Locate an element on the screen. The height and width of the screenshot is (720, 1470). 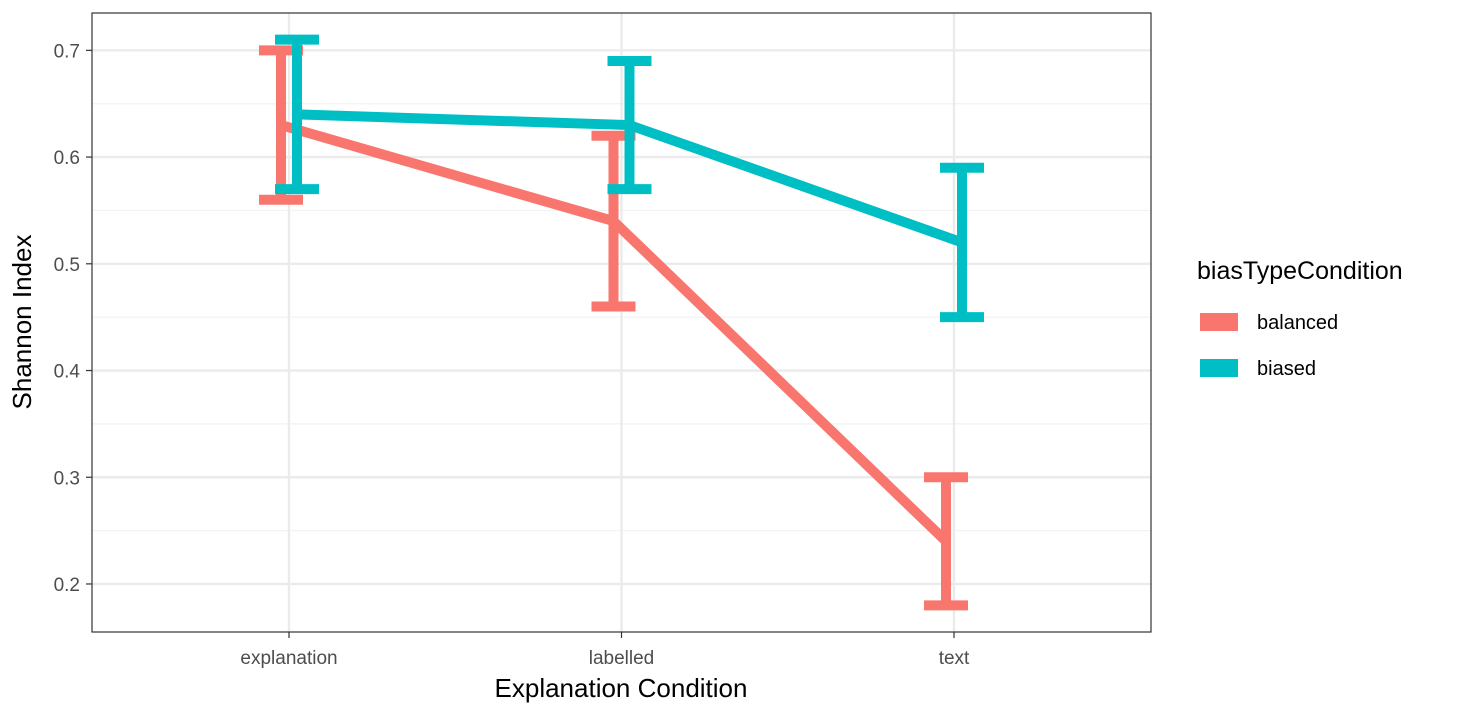
legend-label: biased is located at coordinates (1286, 369).